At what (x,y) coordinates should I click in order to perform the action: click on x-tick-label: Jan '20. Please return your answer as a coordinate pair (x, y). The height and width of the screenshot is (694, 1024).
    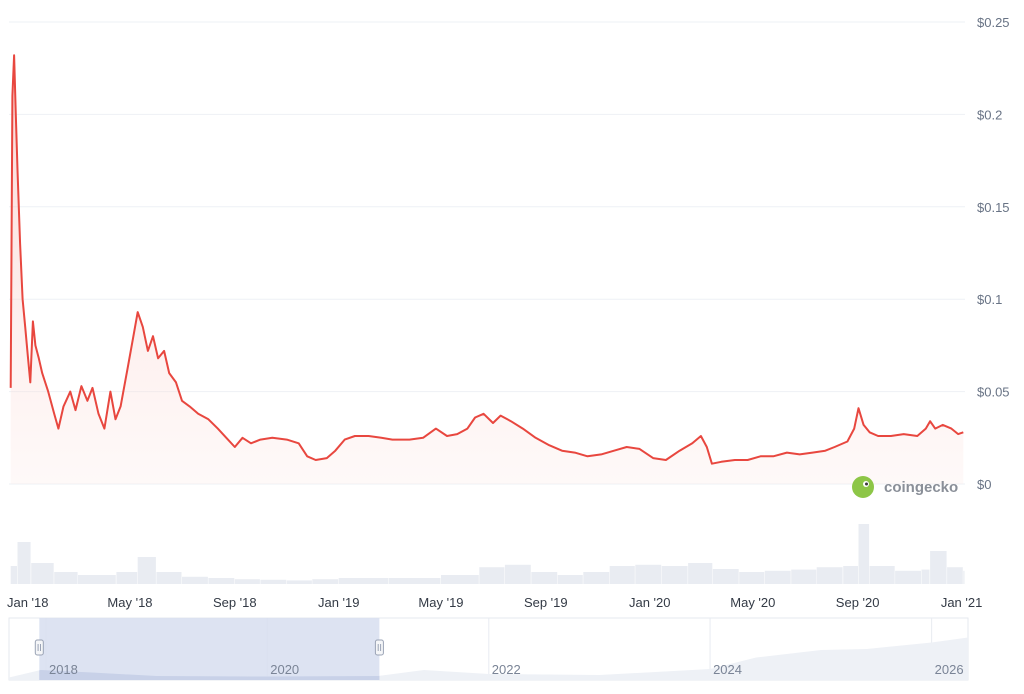
    Looking at the image, I should click on (650, 602).